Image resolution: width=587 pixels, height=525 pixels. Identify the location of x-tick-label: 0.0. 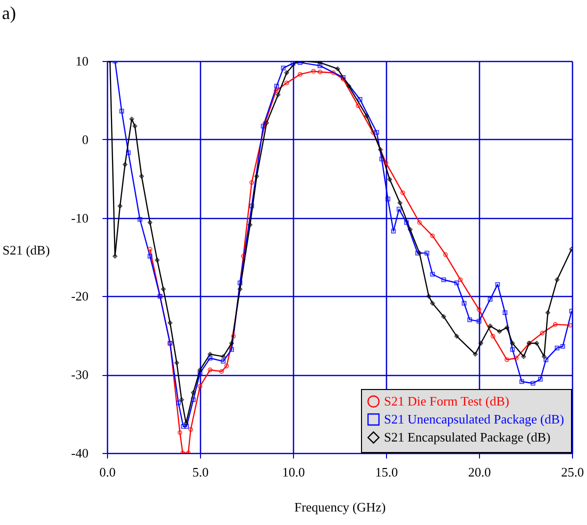
(107, 472).